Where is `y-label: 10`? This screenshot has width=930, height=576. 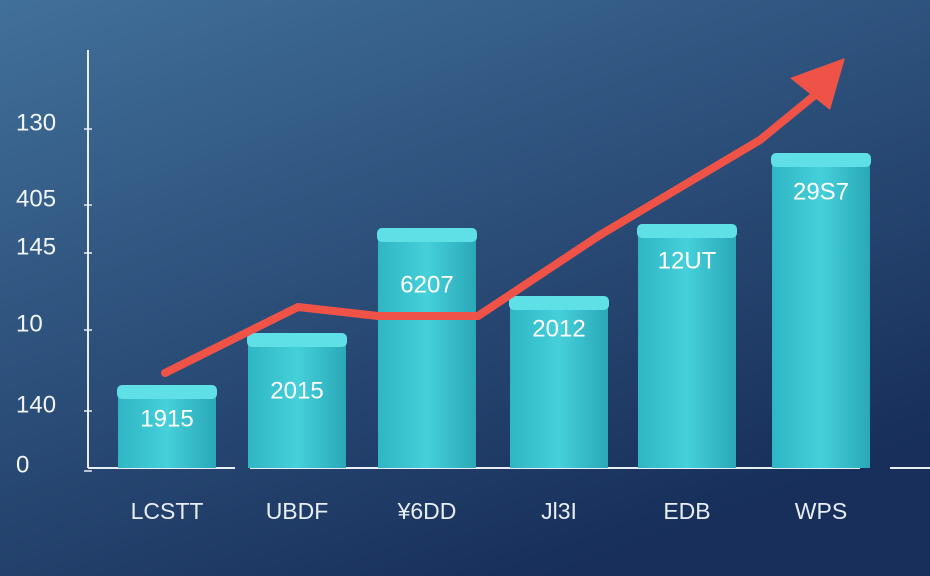
y-label: 10 is located at coordinates (29, 323).